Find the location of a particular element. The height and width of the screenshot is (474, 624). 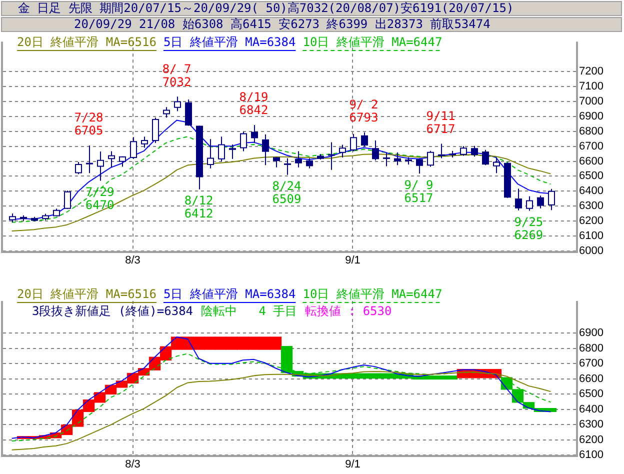

annotation: 9/ 9 6517 is located at coordinates (419, 191).